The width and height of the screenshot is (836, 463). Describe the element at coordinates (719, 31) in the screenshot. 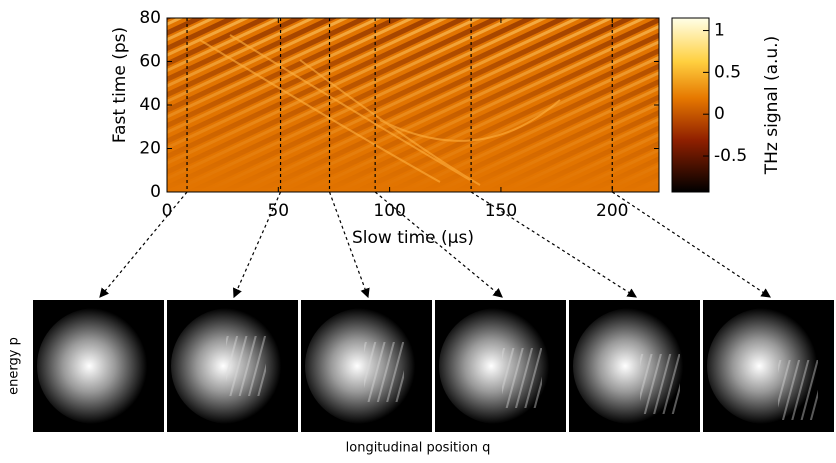

I see `colorbar-tick-label: 1` at that location.